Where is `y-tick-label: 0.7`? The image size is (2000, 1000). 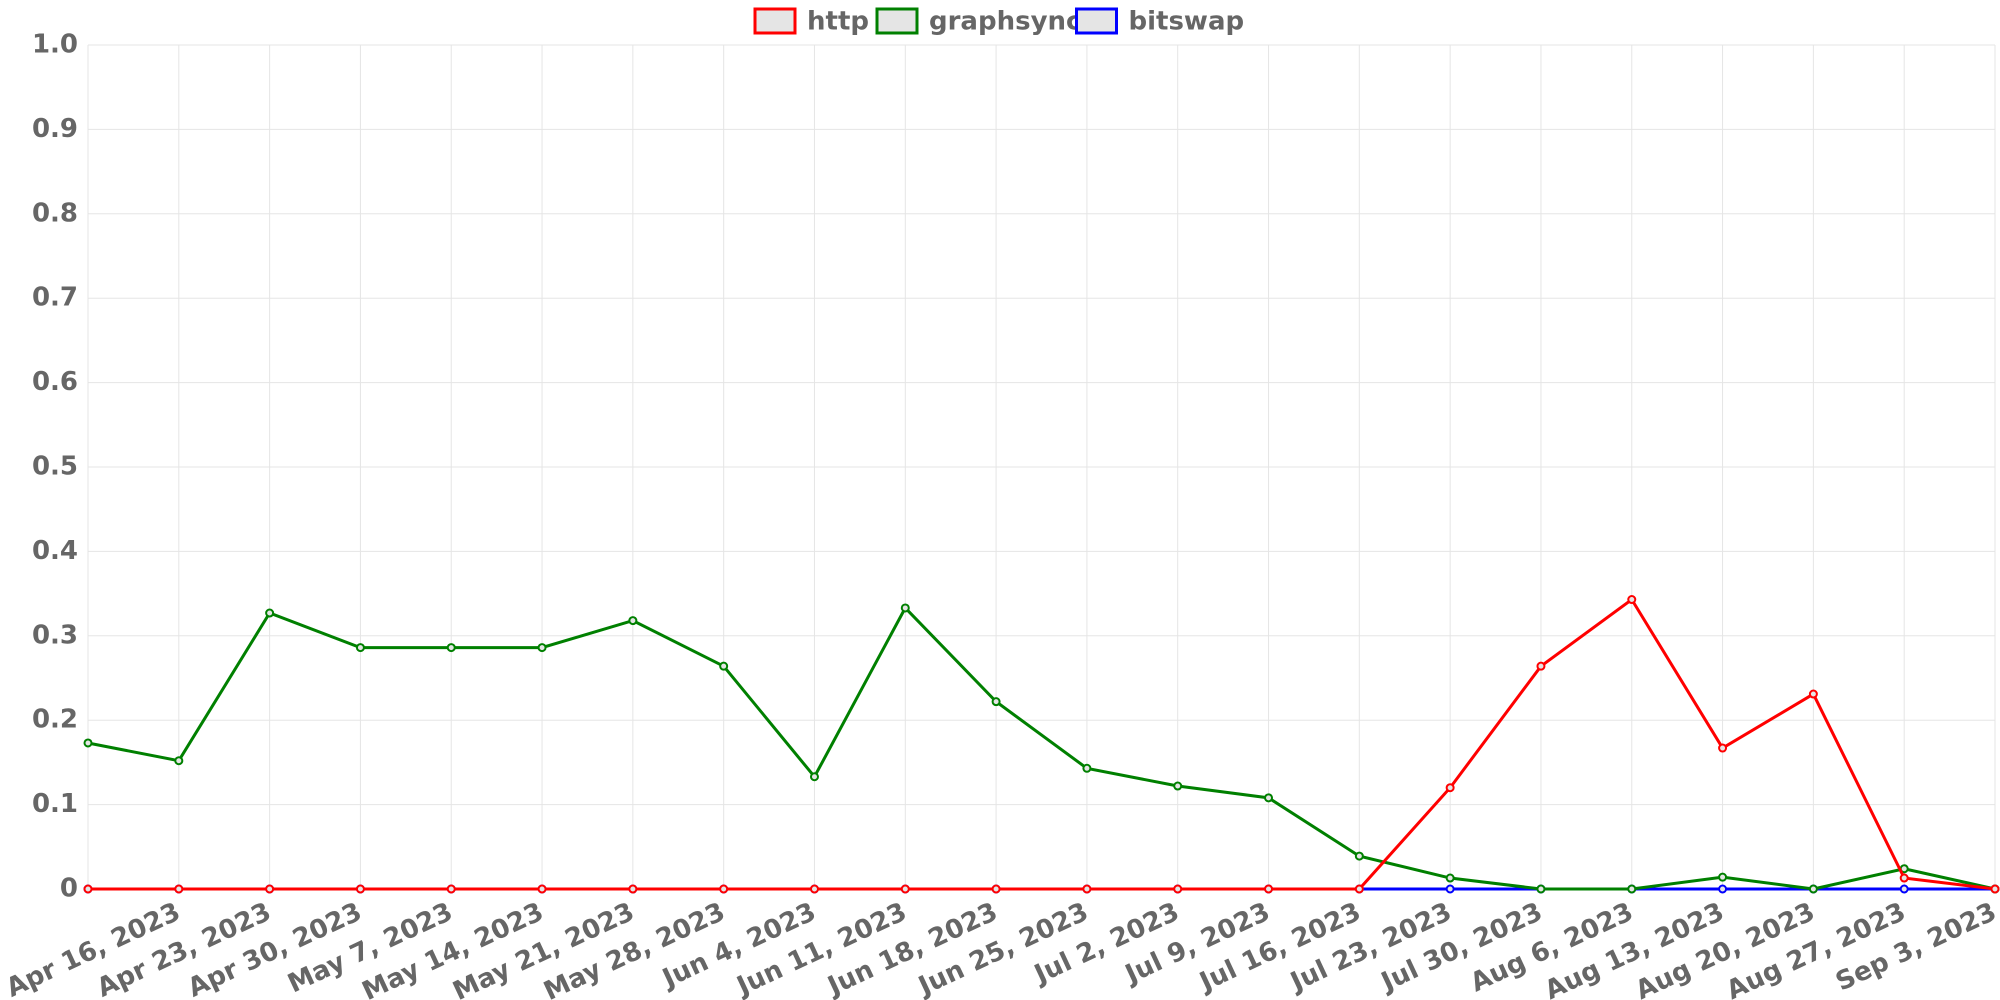 y-tick-label: 0.7 is located at coordinates (55, 298).